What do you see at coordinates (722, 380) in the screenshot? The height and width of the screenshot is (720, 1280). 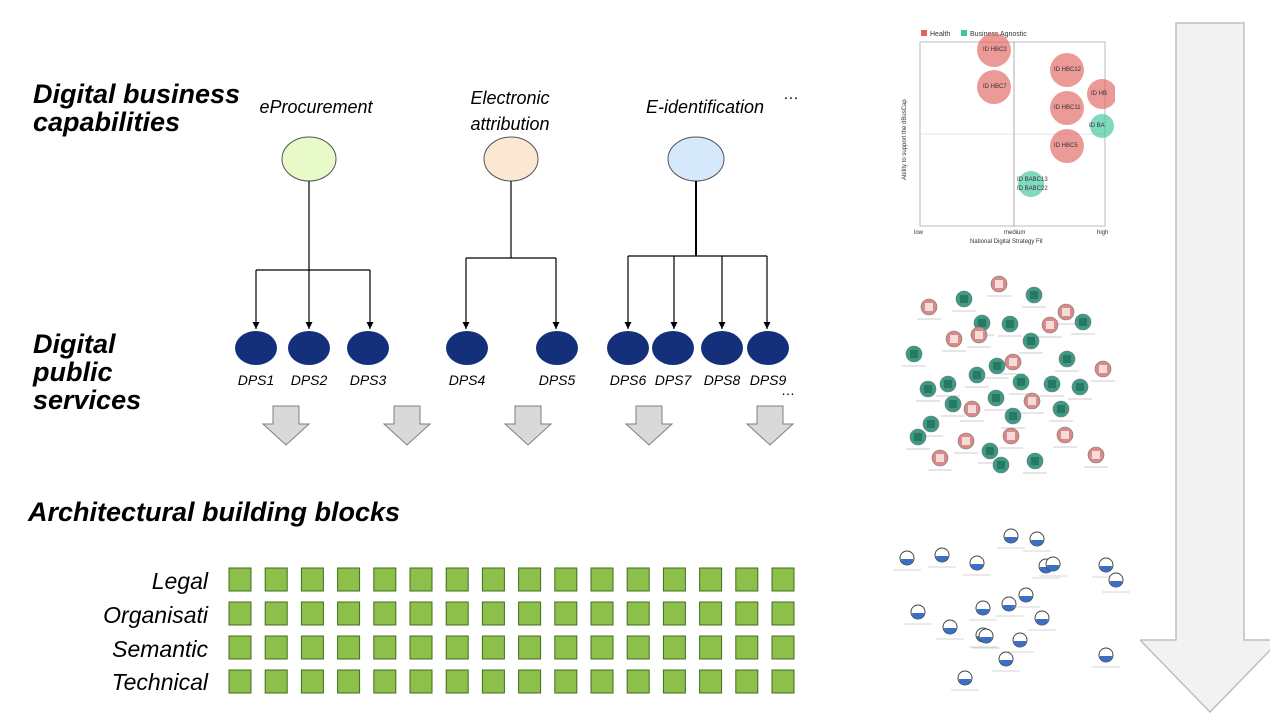 I see `service-label-dps8: DPS8` at bounding box center [722, 380].